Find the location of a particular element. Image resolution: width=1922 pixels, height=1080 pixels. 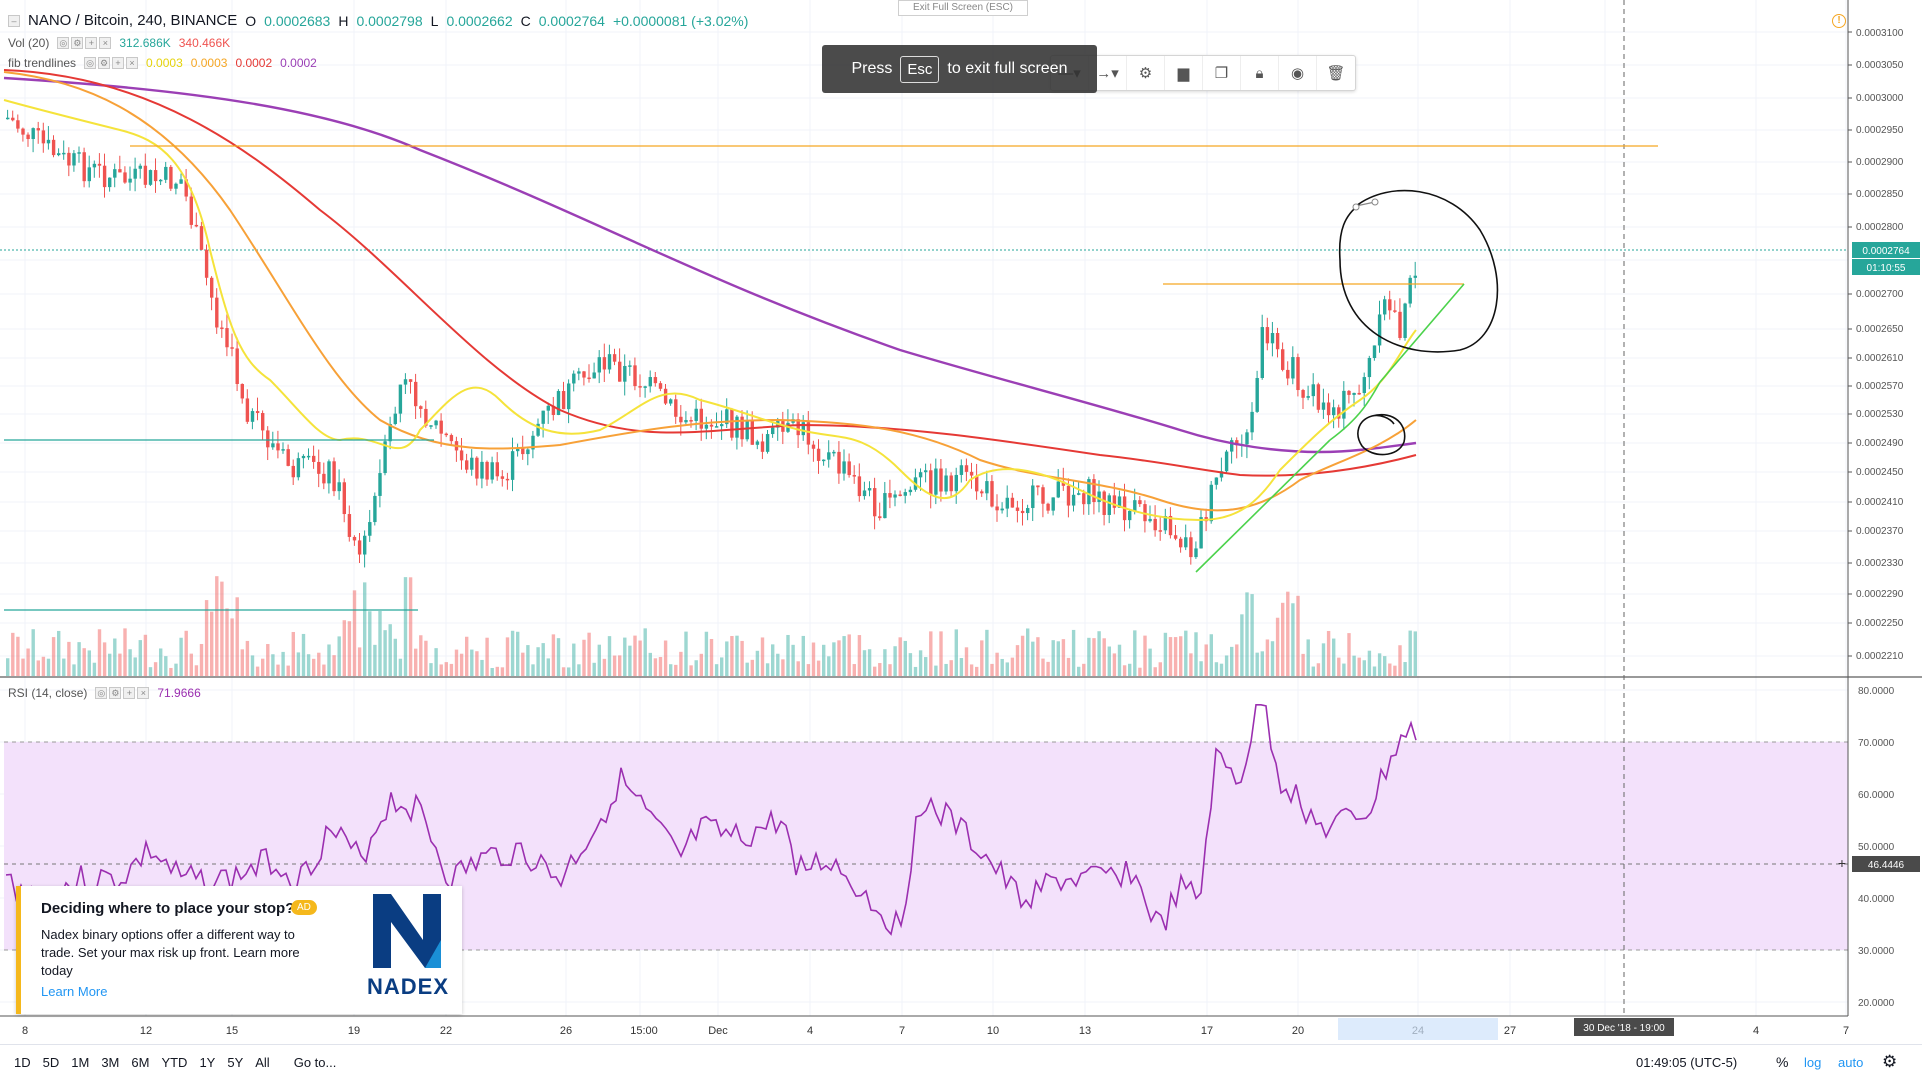

auto-scale-toggle: auto is located at coordinates (1851, 1062).